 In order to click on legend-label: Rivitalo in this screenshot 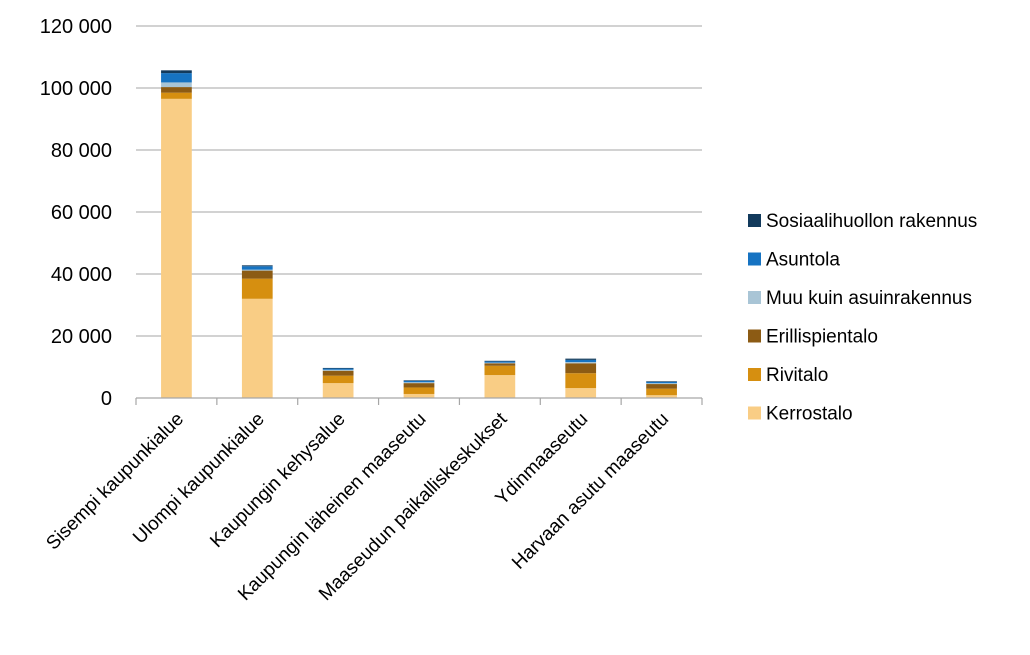, I will do `click(797, 375)`.